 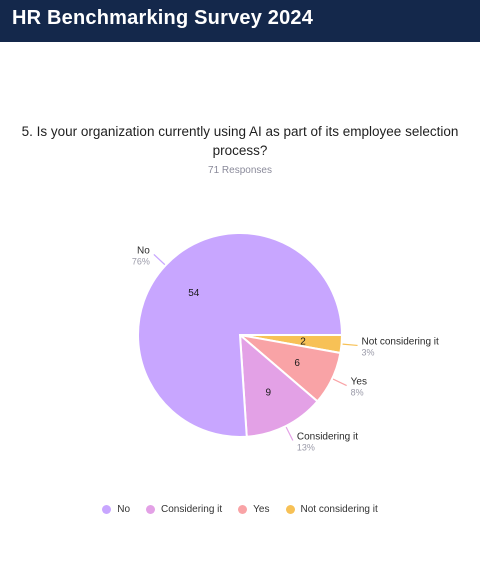 I want to click on slice-name-label-considering-it: Considering it, so click(x=327, y=436).